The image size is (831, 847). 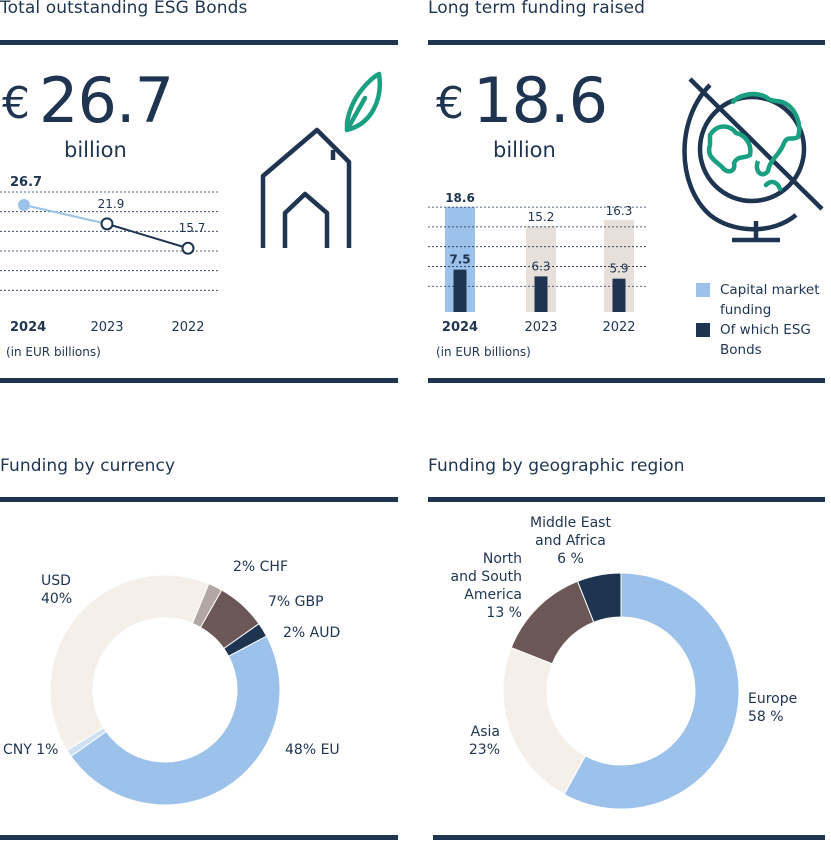 I want to click on esg-bonds-currency: €, so click(x=16, y=103).